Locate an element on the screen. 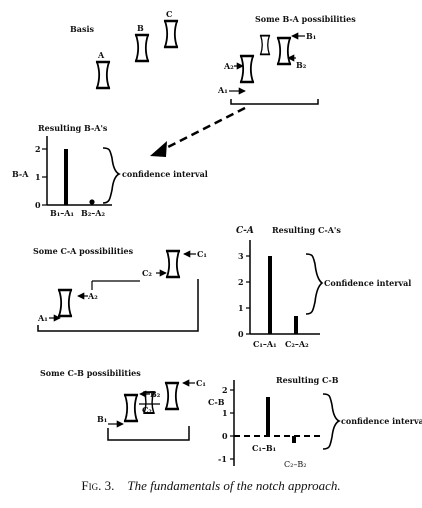 The image size is (422, 508). ca-bar-c1-a1 is located at coordinates (270, 295).